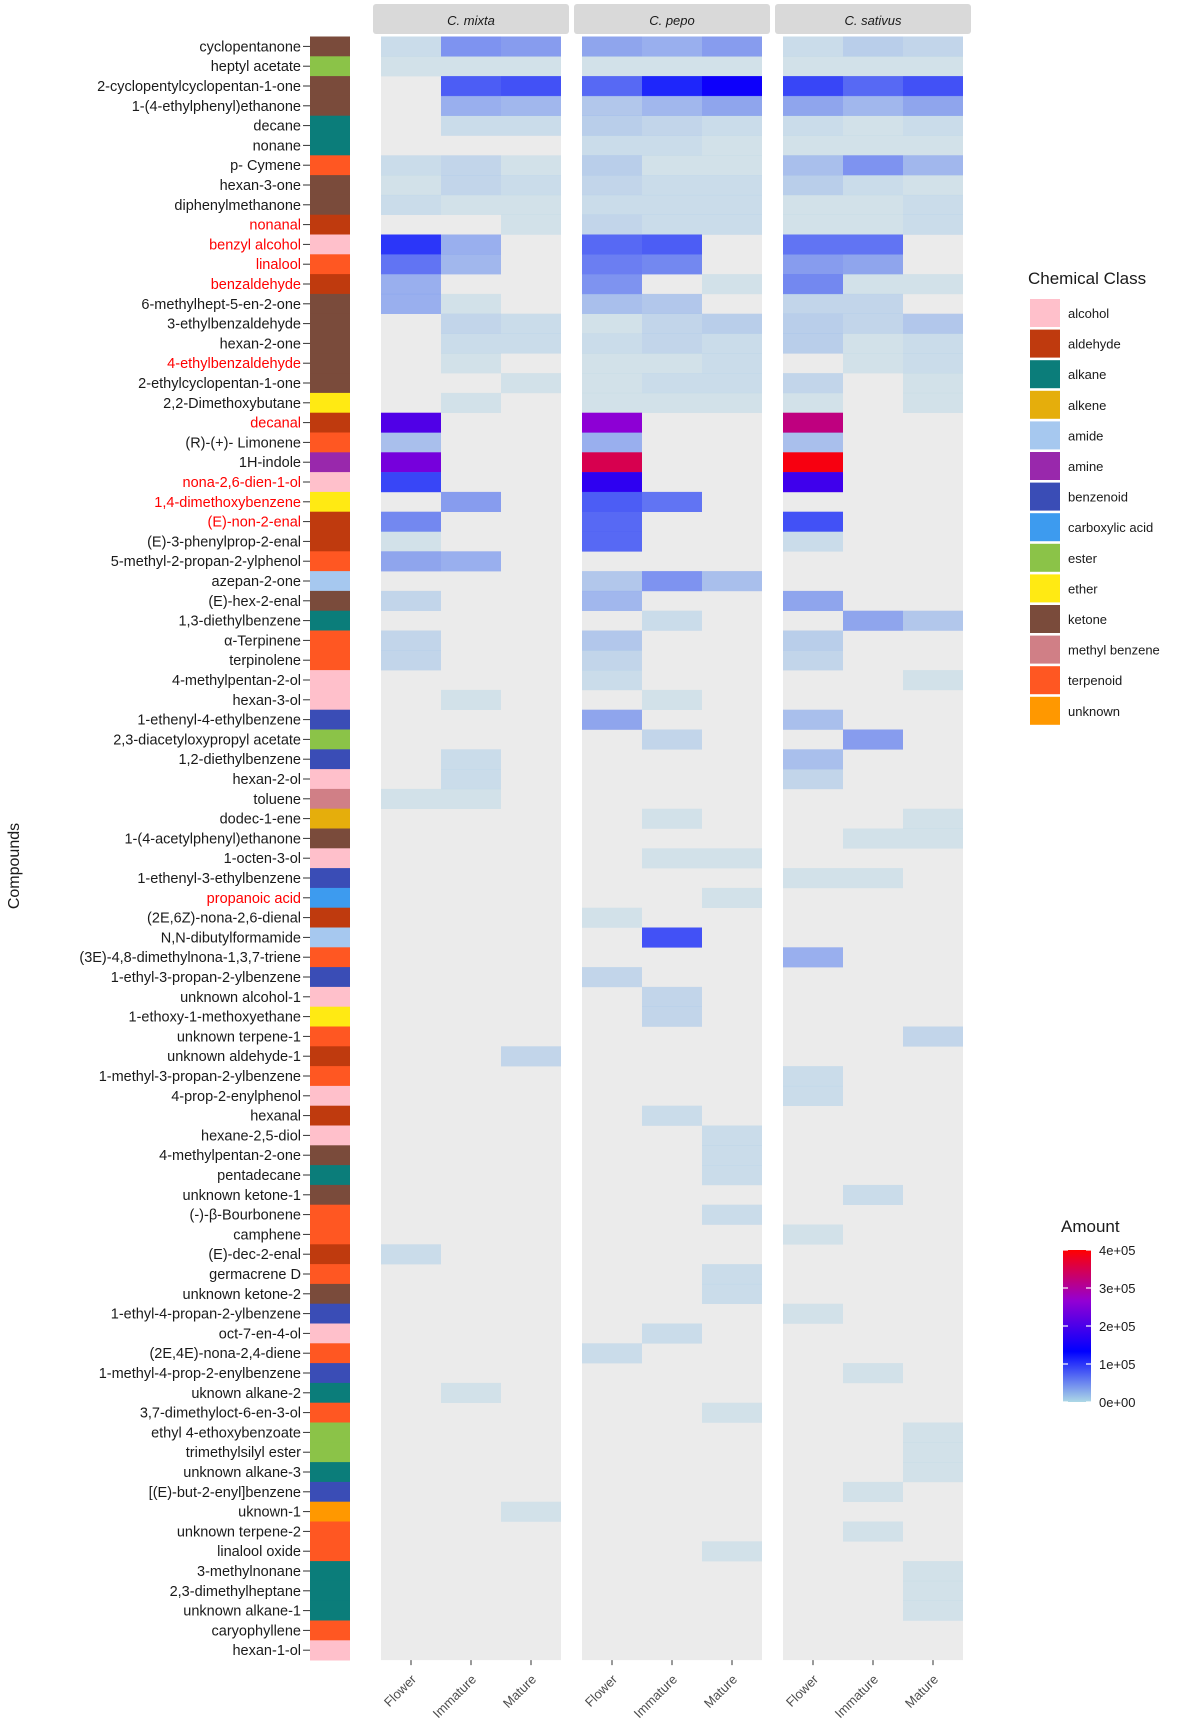 The width and height of the screenshot is (1182, 1724). I want to click on compound-label: (2E,4E)-nona-2,4-diene, so click(225, 1354).